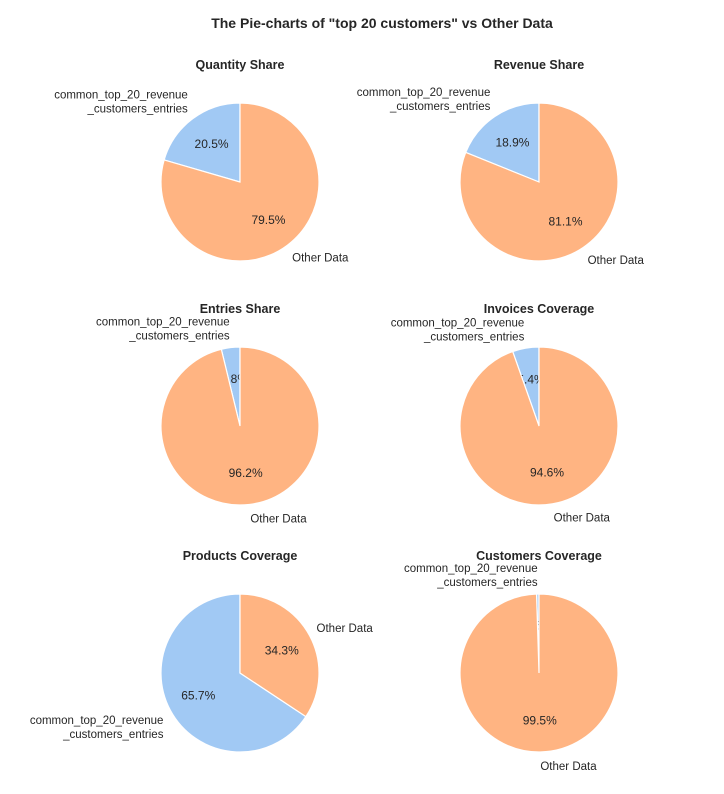 The image size is (724, 794). I want to click on slice-percent-label: 99.5%, so click(540, 720).